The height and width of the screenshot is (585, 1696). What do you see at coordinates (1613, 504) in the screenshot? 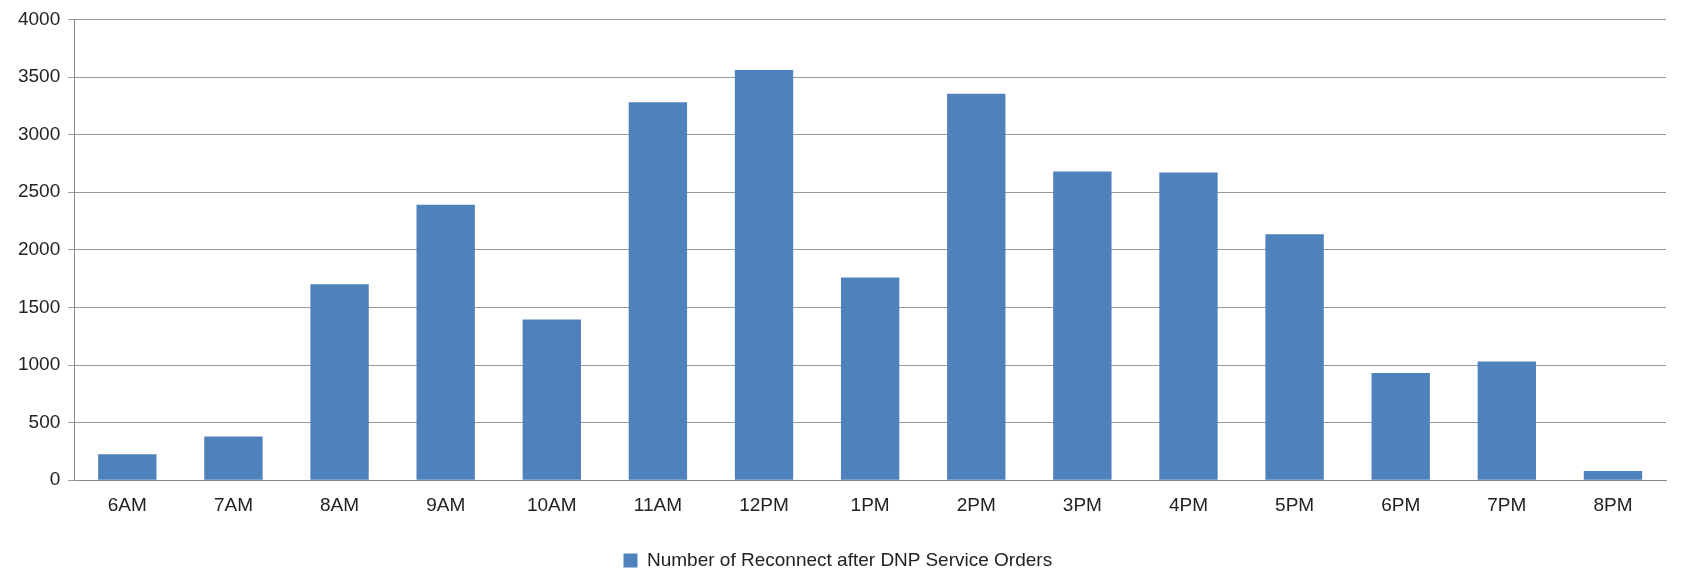
I see `x-tick-label: 8PM` at bounding box center [1613, 504].